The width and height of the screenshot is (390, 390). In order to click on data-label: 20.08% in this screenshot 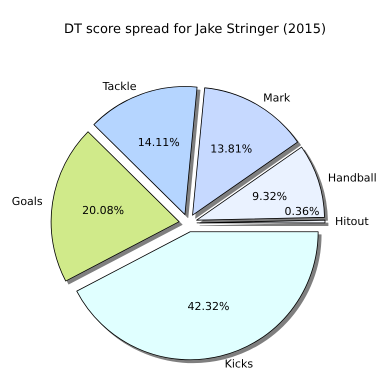, I will do `click(103, 210)`.